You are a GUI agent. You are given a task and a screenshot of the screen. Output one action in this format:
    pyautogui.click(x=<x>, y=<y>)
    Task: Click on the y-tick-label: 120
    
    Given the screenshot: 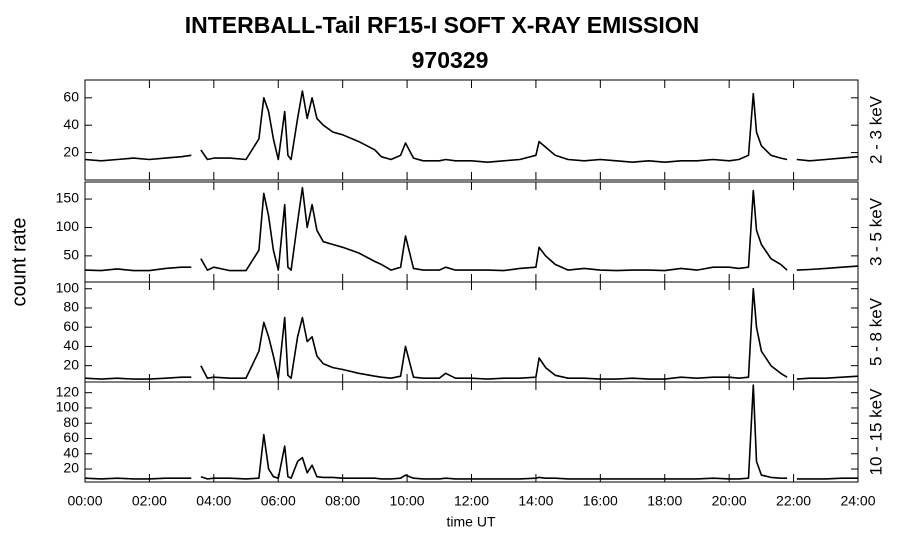 What is the action you would take?
    pyautogui.click(x=68, y=391)
    